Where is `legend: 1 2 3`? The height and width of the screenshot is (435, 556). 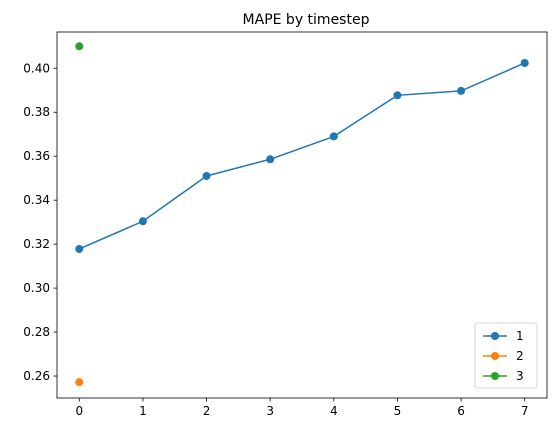 legend: 1 2 3 is located at coordinates (506, 355).